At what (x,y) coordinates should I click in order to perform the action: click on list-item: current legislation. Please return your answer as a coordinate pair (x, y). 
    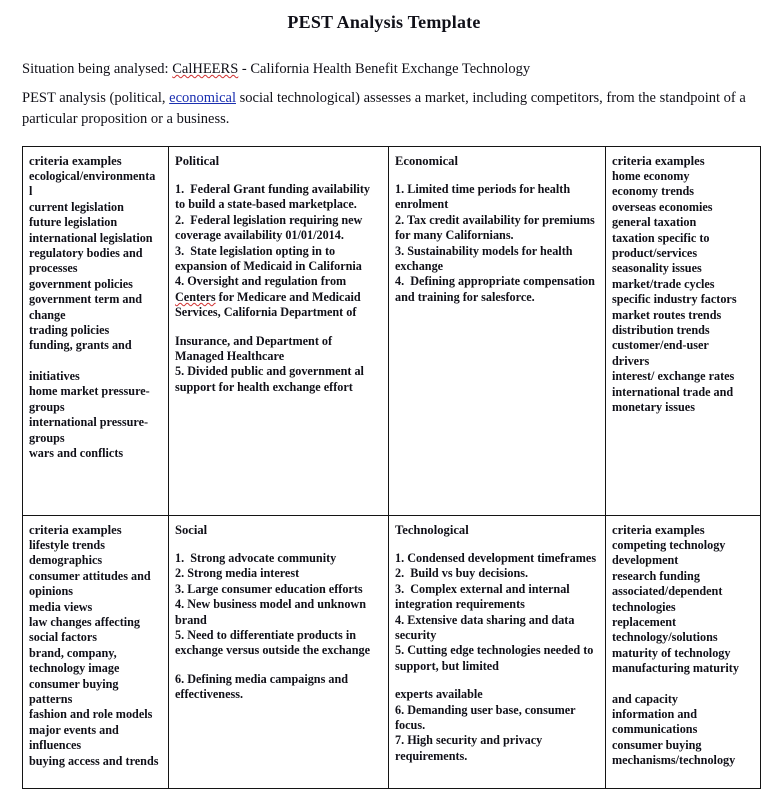
    Looking at the image, I should click on (76, 206).